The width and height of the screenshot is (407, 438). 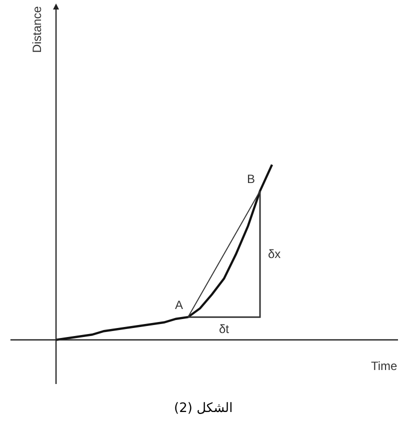 What do you see at coordinates (224, 329) in the screenshot?
I see `annotation: δt` at bounding box center [224, 329].